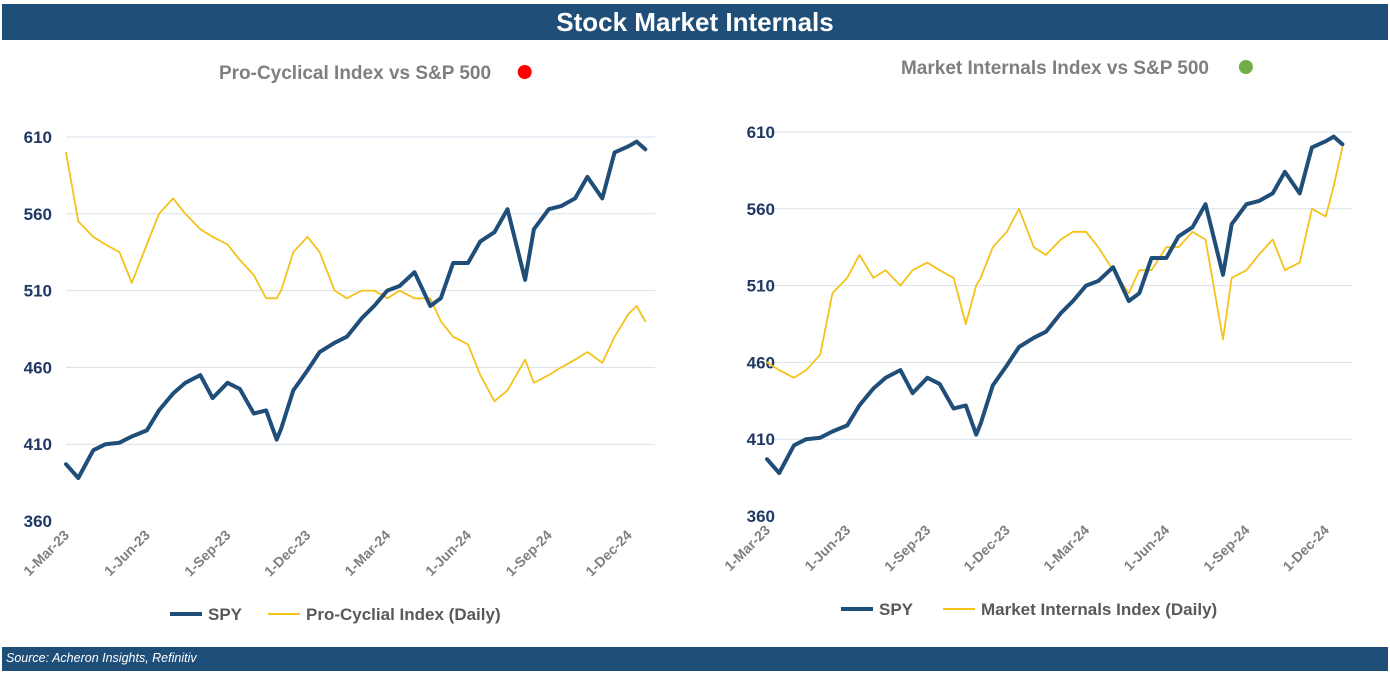  What do you see at coordinates (1055, 262) in the screenshot?
I see `index-series-line` at bounding box center [1055, 262].